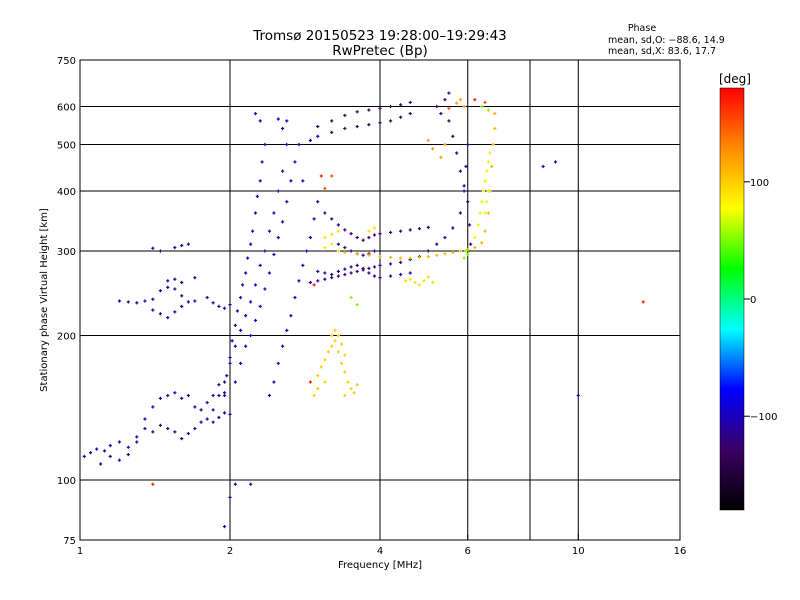  What do you see at coordinates (753, 300) in the screenshot?
I see `colorbar-tick-label: 0` at bounding box center [753, 300].